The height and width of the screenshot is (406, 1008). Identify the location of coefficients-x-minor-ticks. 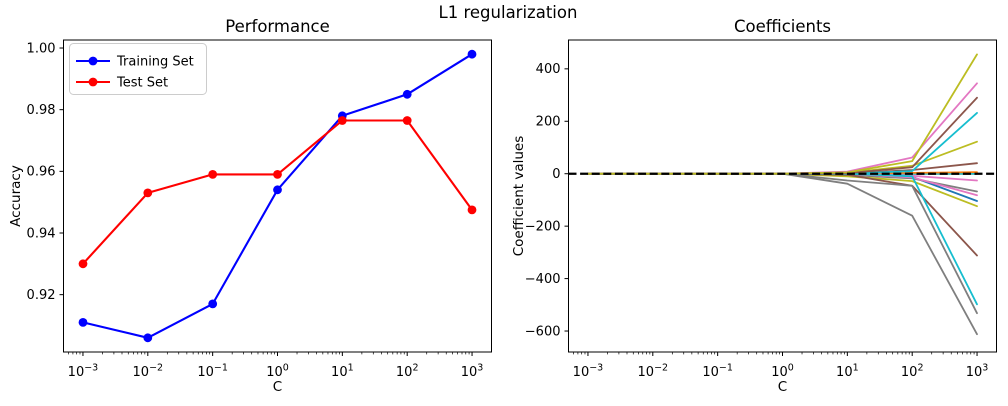
(774, 353).